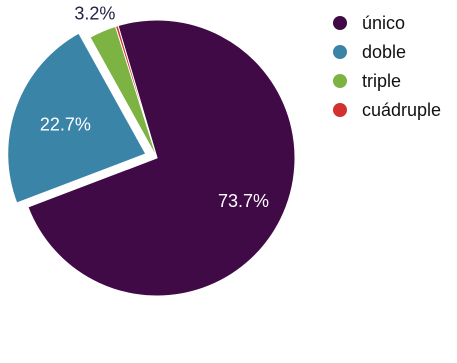 The width and height of the screenshot is (457, 363). What do you see at coordinates (387, 66) in the screenshot?
I see `legend: único doble triple cuádruple` at bounding box center [387, 66].